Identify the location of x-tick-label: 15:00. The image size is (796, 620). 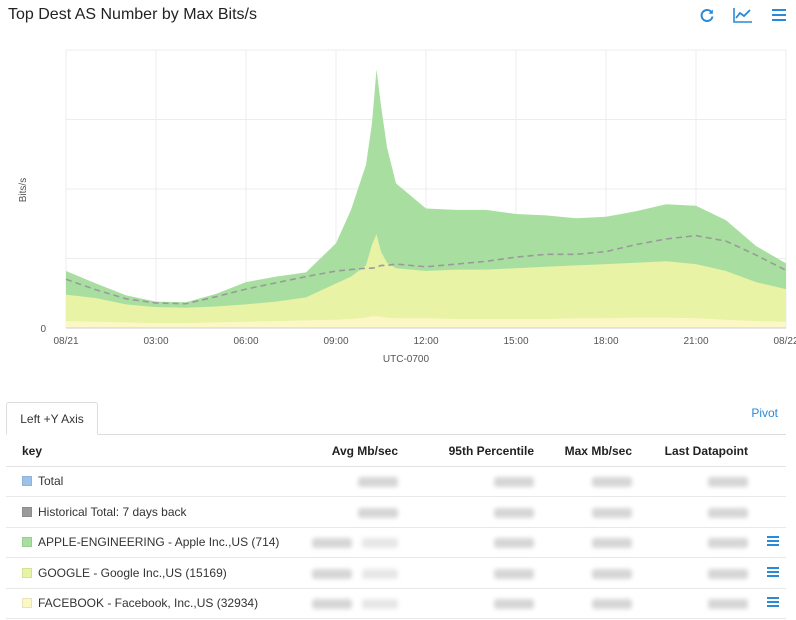
(515, 341).